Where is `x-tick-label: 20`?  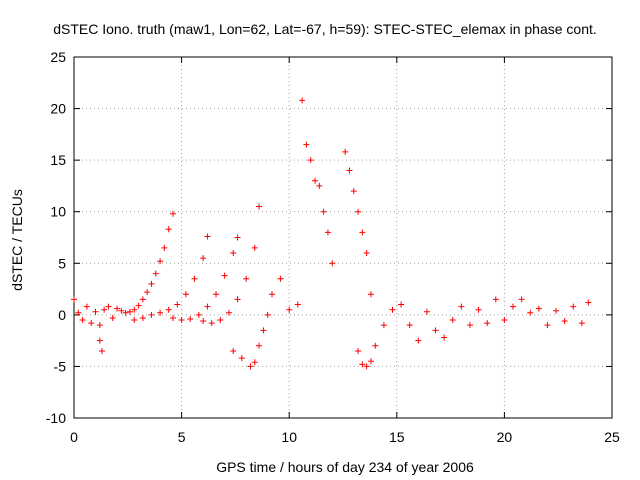
x-tick-label: 20 is located at coordinates (505, 437).